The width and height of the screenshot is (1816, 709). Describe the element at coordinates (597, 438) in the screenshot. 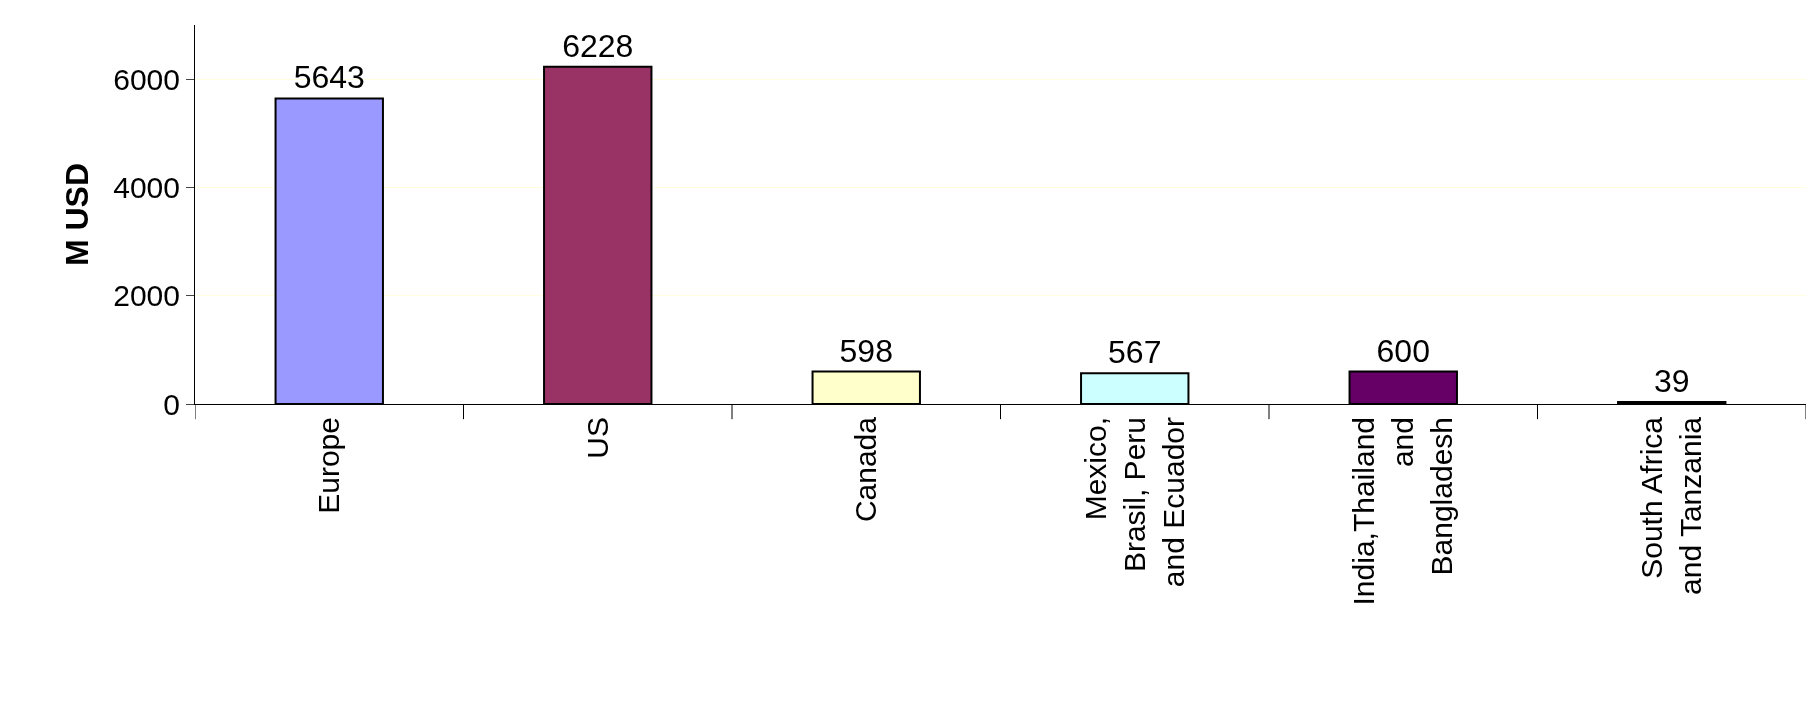

I see `x-tick-label: US` at that location.